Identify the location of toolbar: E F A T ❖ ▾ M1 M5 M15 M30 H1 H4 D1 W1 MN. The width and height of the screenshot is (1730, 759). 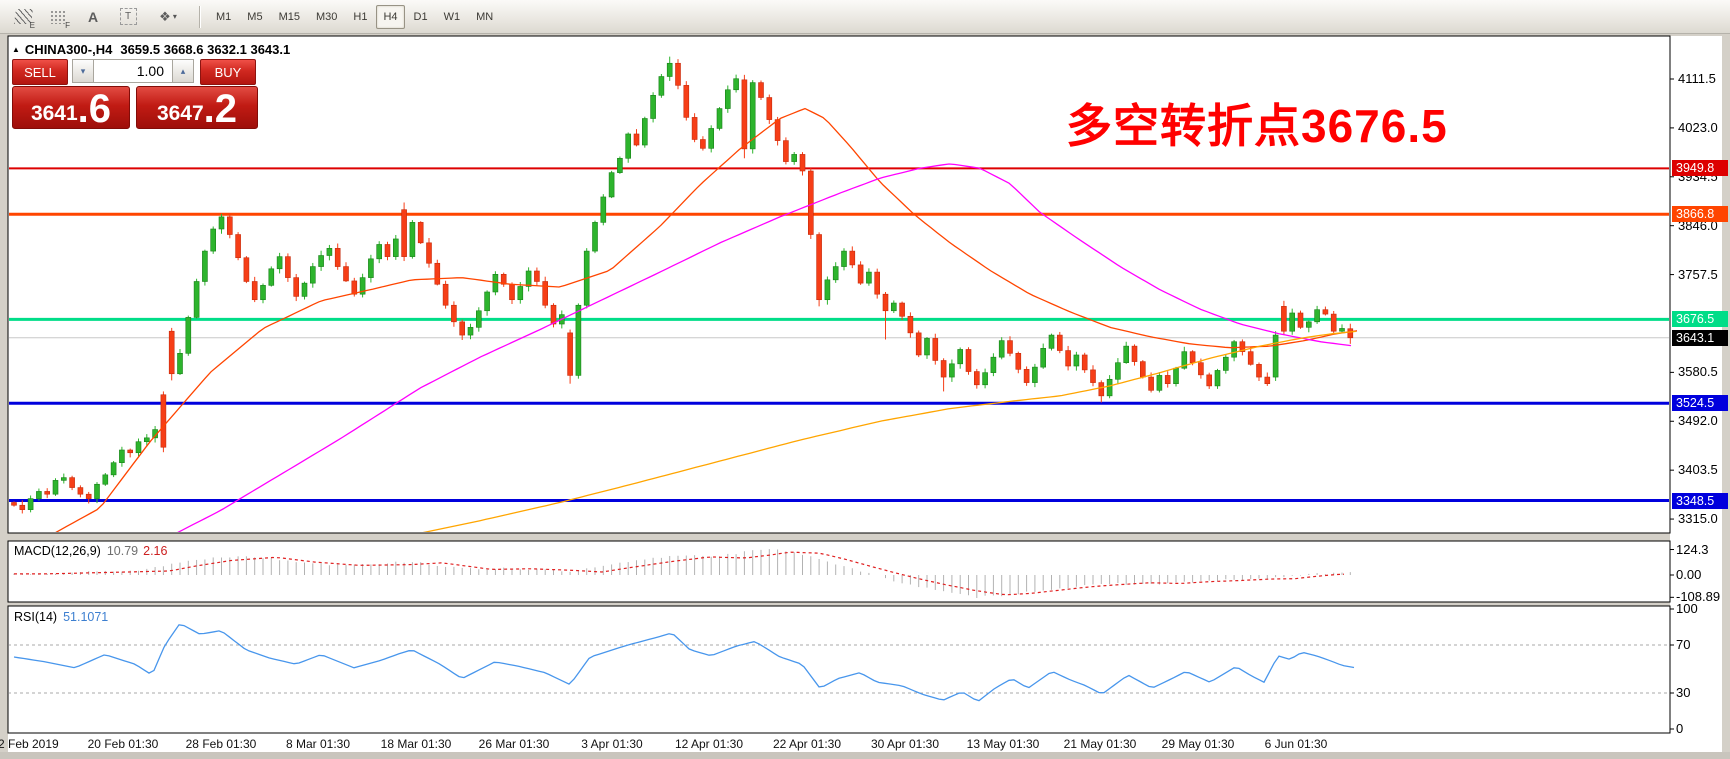
(865, 17).